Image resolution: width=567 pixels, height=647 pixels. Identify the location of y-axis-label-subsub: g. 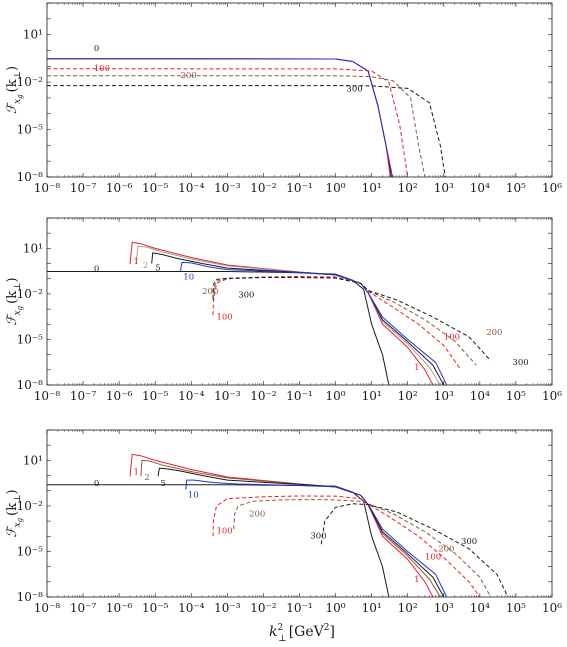
(20, 307).